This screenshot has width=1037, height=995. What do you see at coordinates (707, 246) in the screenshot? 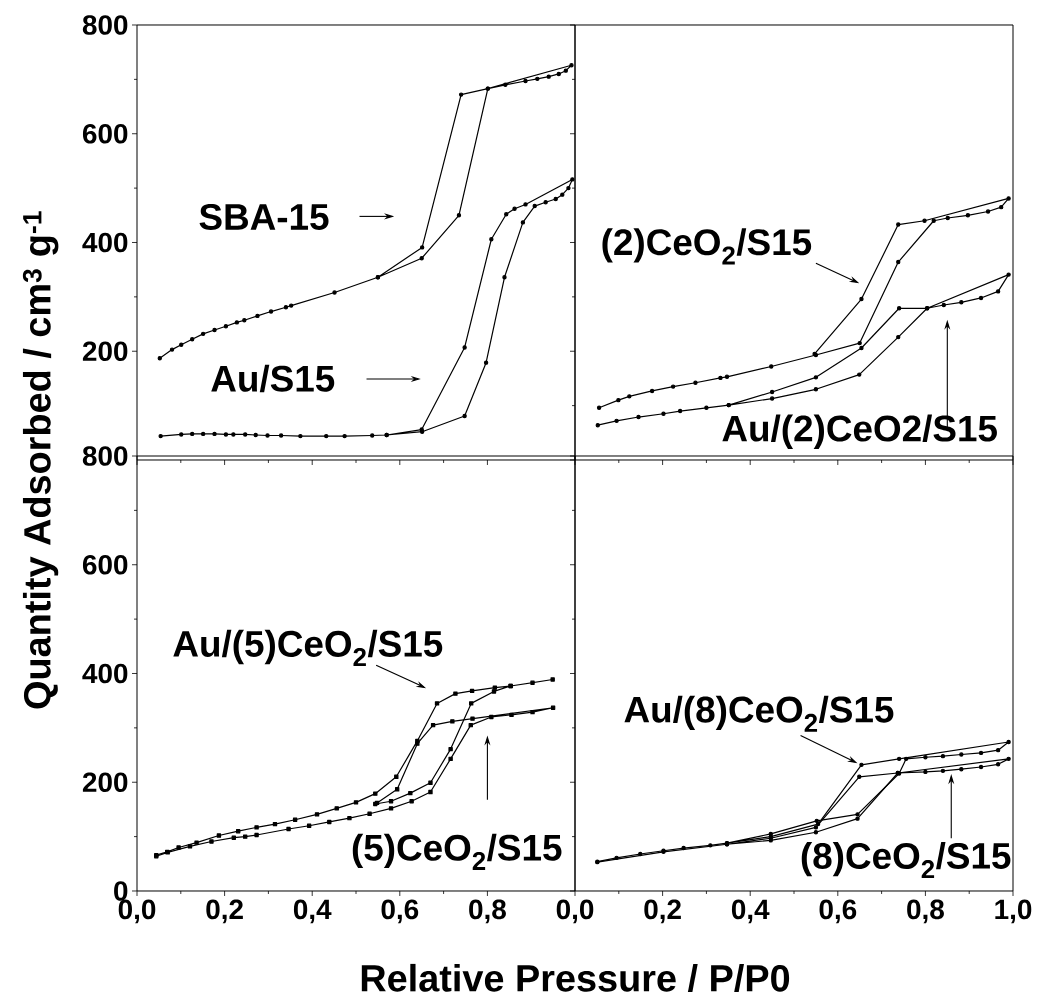
I see `annotation: (2)CeO$_{2}$/S15` at bounding box center [707, 246].